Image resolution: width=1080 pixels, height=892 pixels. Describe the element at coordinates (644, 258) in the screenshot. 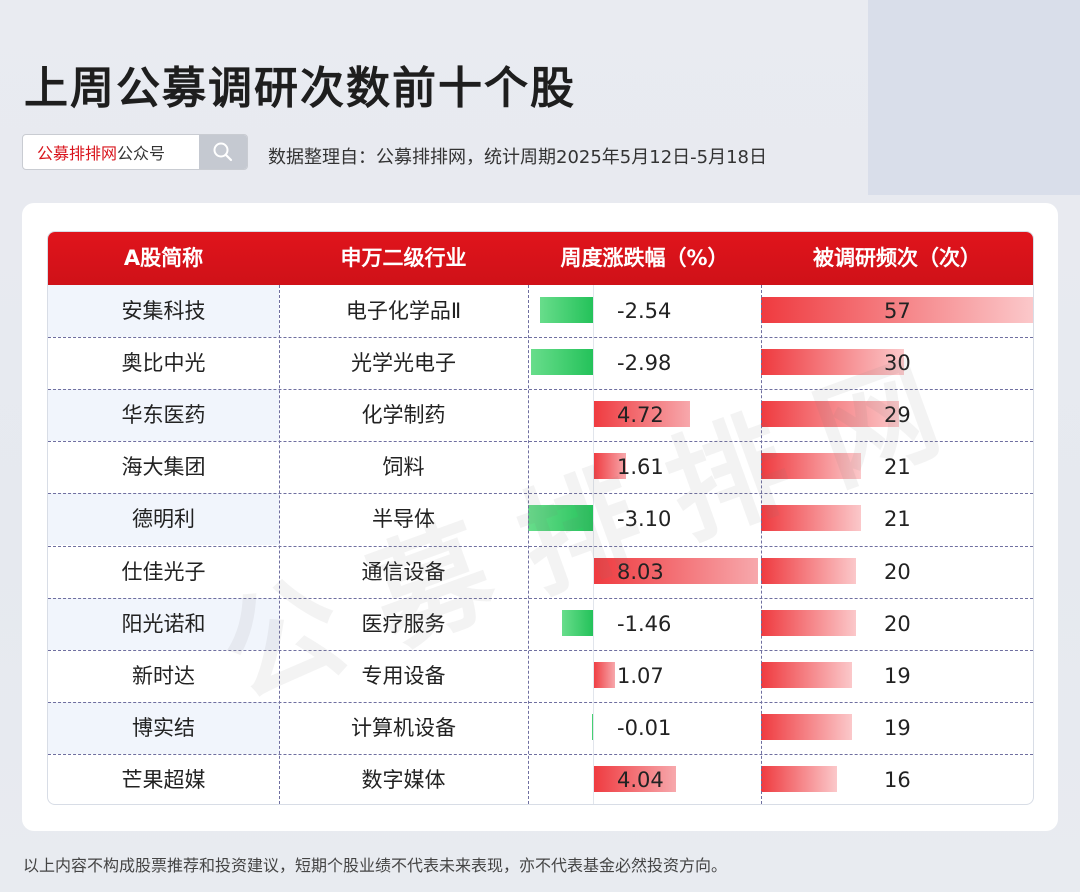

I see `header-weekly-change: 周度涨跌幅（%）` at that location.